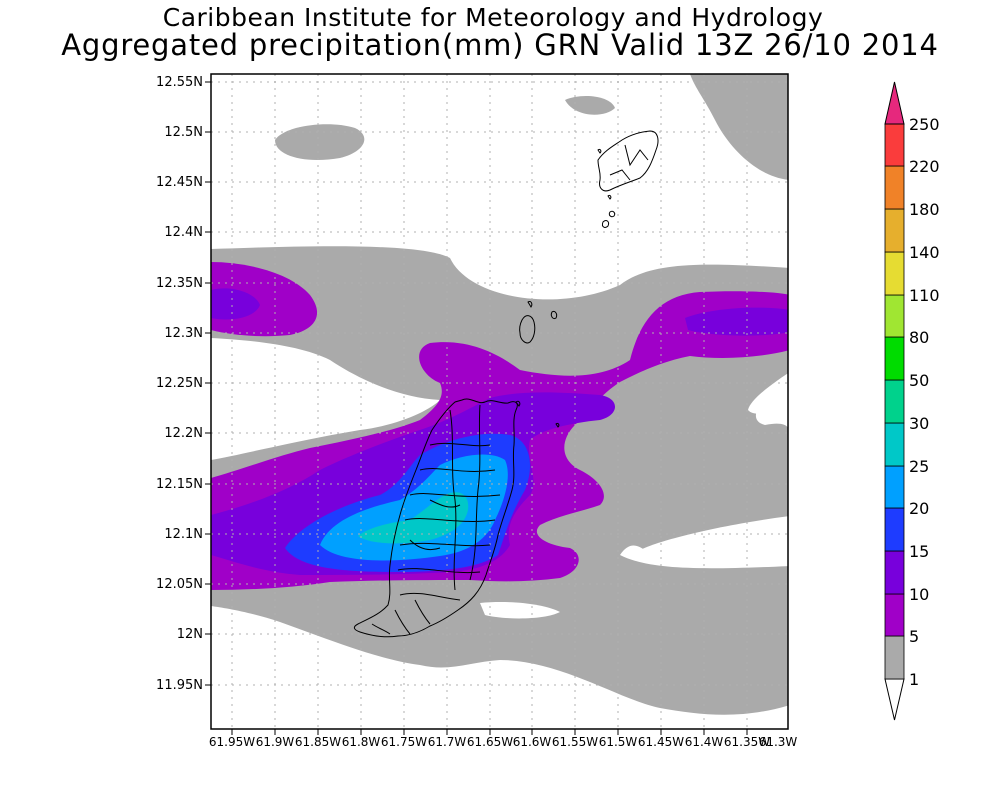 This screenshot has width=1000, height=800. I want to click on colorbar-label: 20, so click(919, 508).